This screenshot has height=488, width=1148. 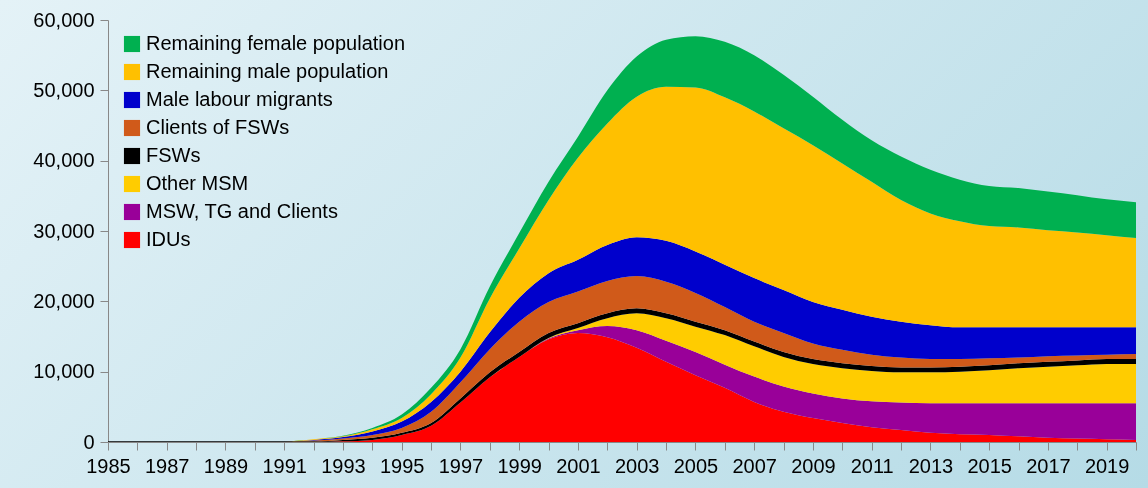 What do you see at coordinates (931, 465) in the screenshot?
I see `x-tick-label: 2013` at bounding box center [931, 465].